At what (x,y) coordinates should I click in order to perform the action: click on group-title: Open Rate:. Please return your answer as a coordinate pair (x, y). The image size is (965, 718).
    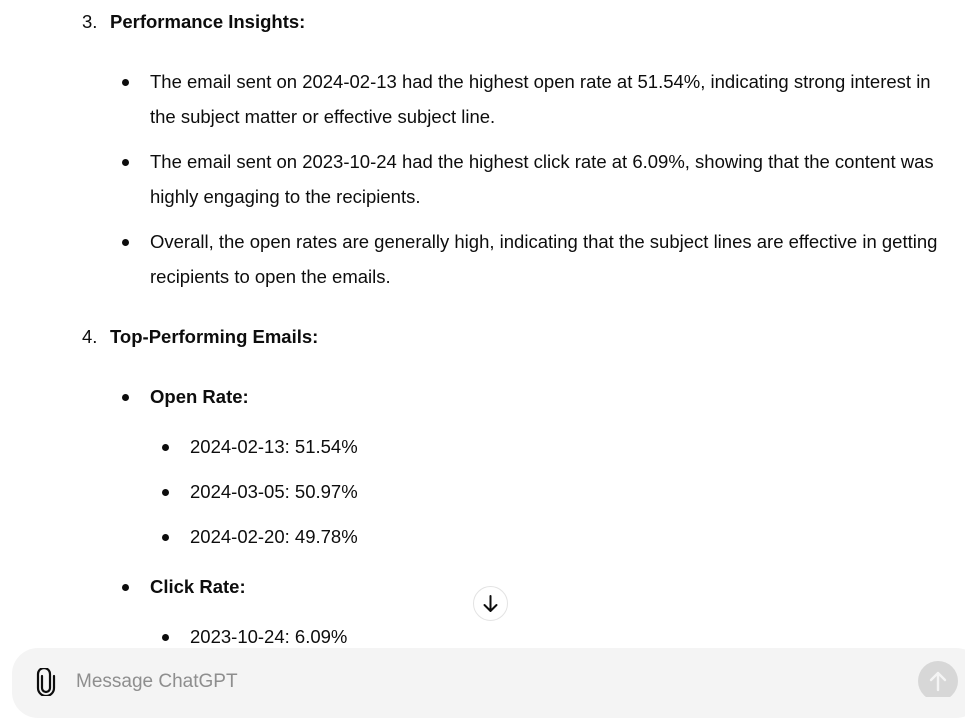
    Looking at the image, I should click on (199, 396).